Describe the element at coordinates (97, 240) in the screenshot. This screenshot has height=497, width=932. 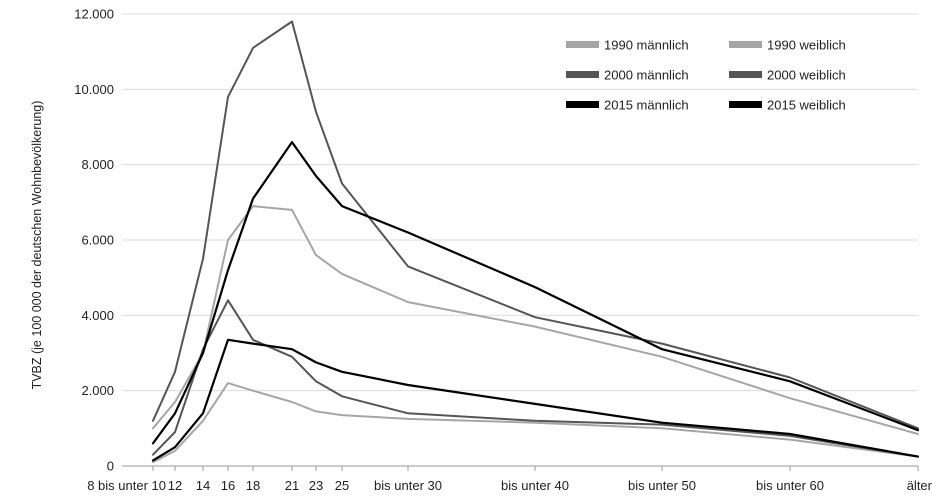
I see `y-tick-label: 6.000` at that location.